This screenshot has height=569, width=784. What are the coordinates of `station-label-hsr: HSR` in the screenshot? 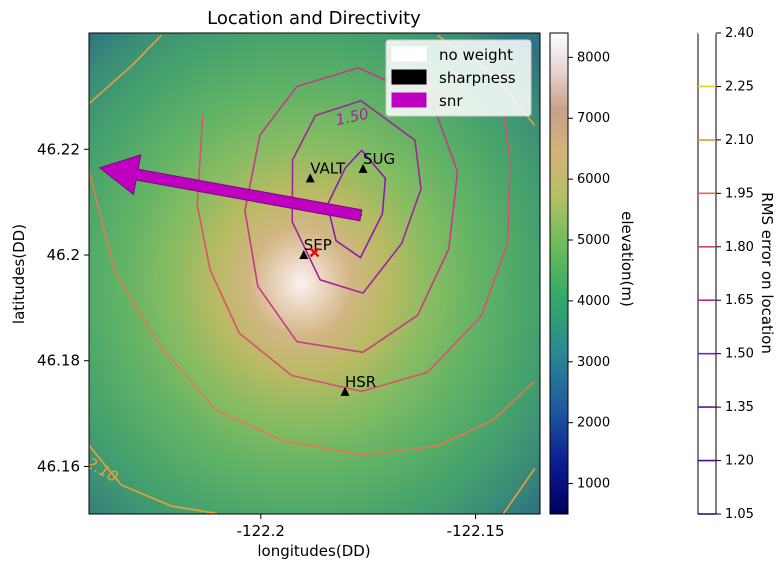 It's located at (360, 382).